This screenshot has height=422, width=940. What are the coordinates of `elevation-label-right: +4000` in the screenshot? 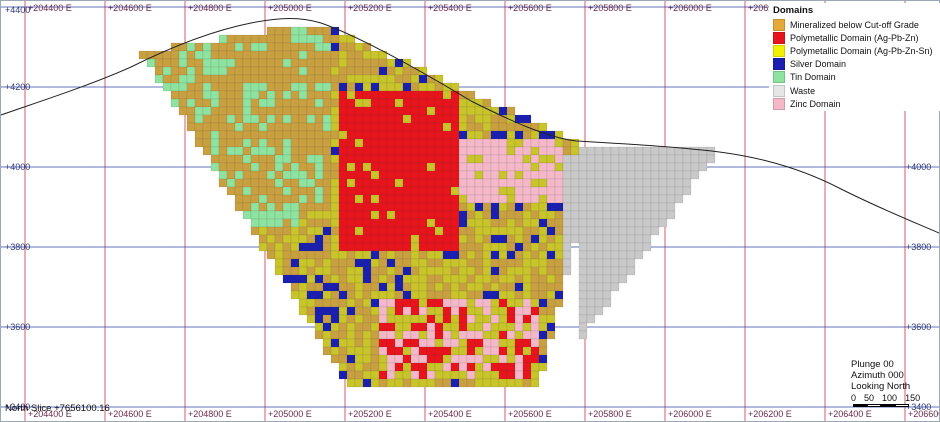 It's located at (918, 167).